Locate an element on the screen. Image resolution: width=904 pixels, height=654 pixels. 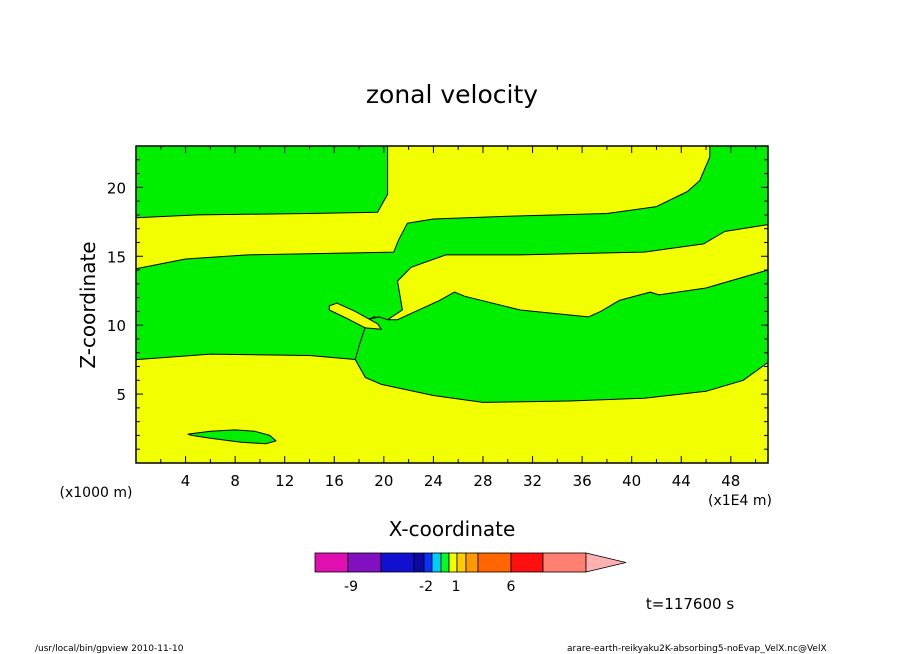
x-tick-label: 44 is located at coordinates (681, 481).